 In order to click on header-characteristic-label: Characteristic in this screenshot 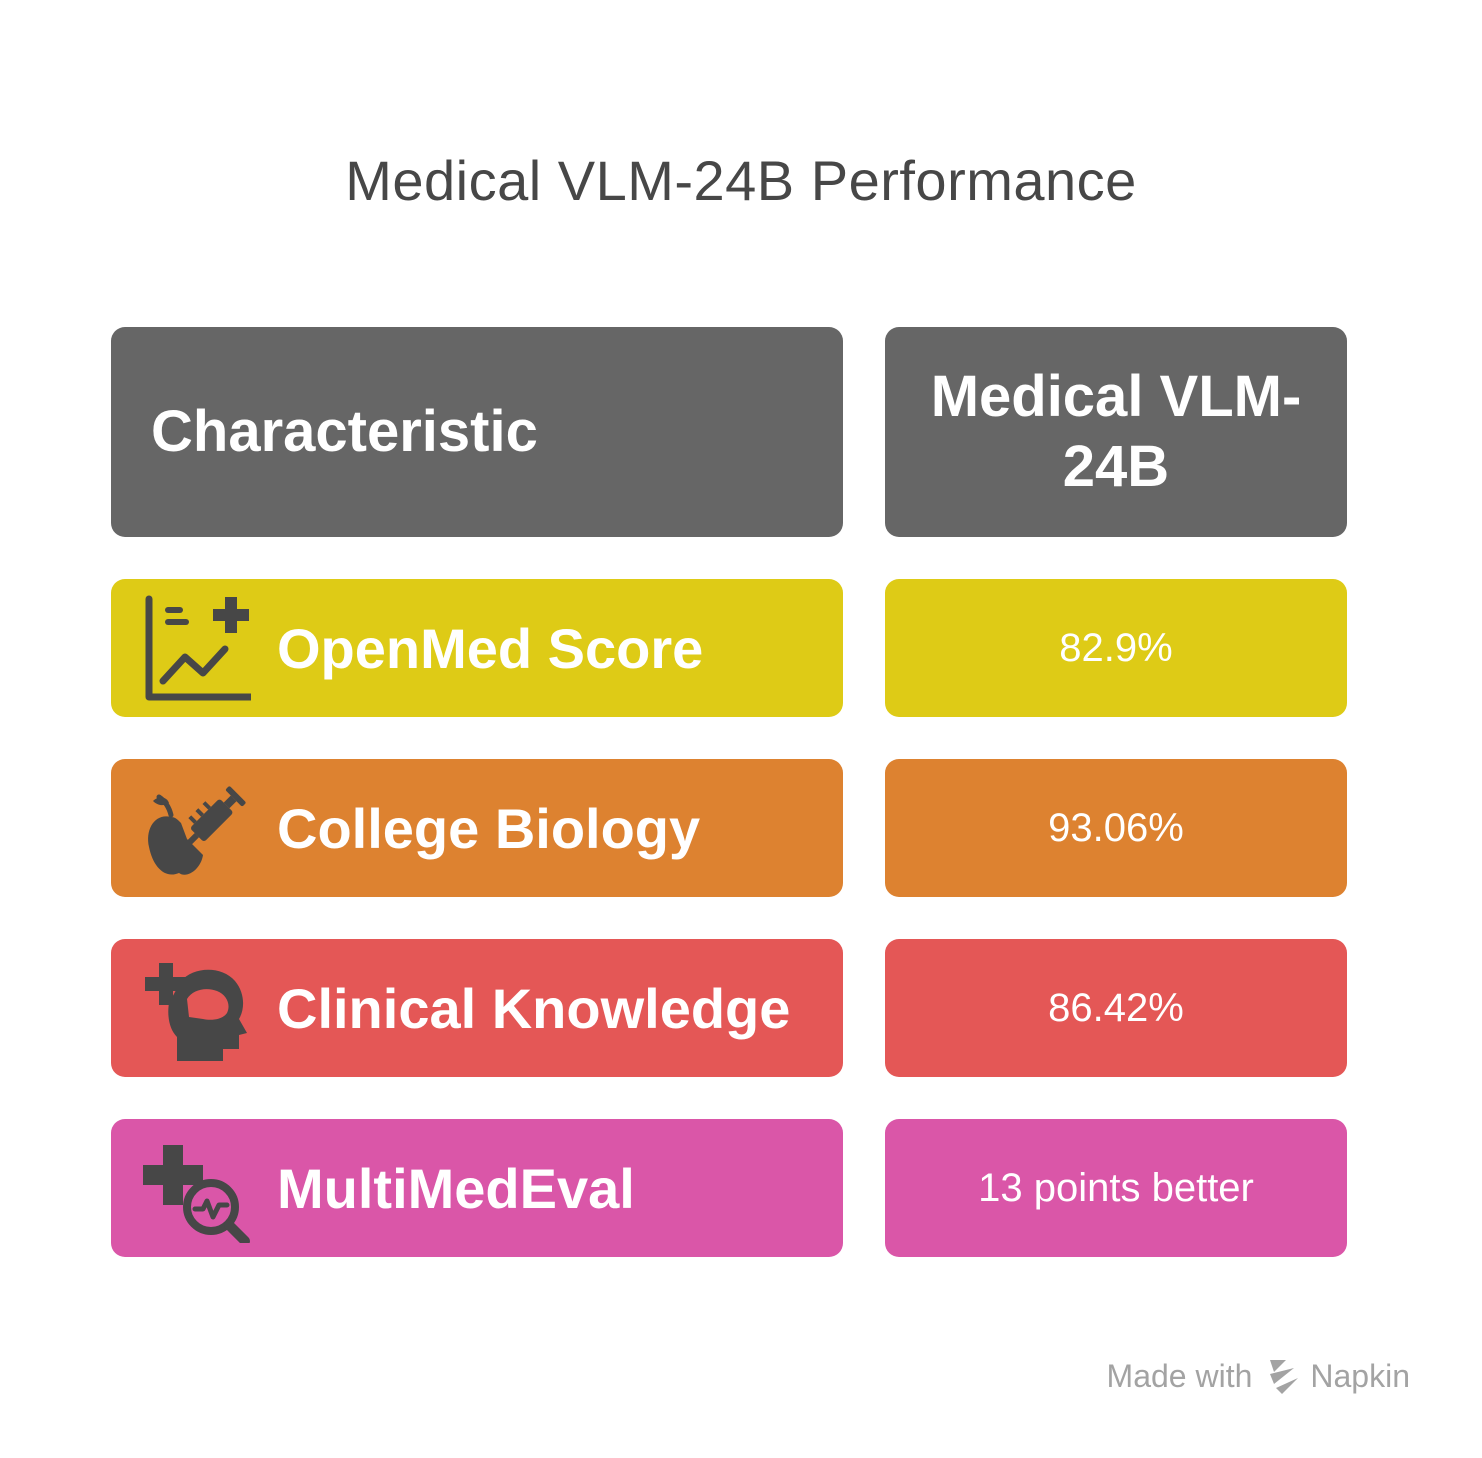, I will do `click(344, 431)`.